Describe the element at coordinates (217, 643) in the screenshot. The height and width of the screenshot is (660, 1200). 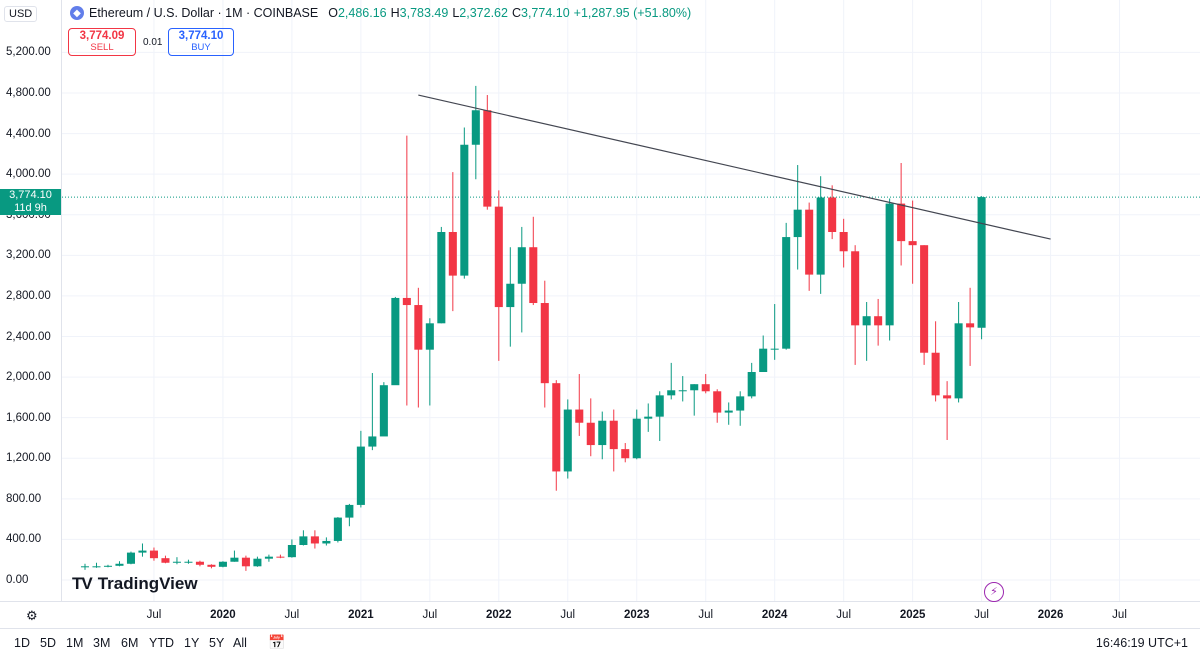
I see `timeframe-5y: 5Y` at that location.